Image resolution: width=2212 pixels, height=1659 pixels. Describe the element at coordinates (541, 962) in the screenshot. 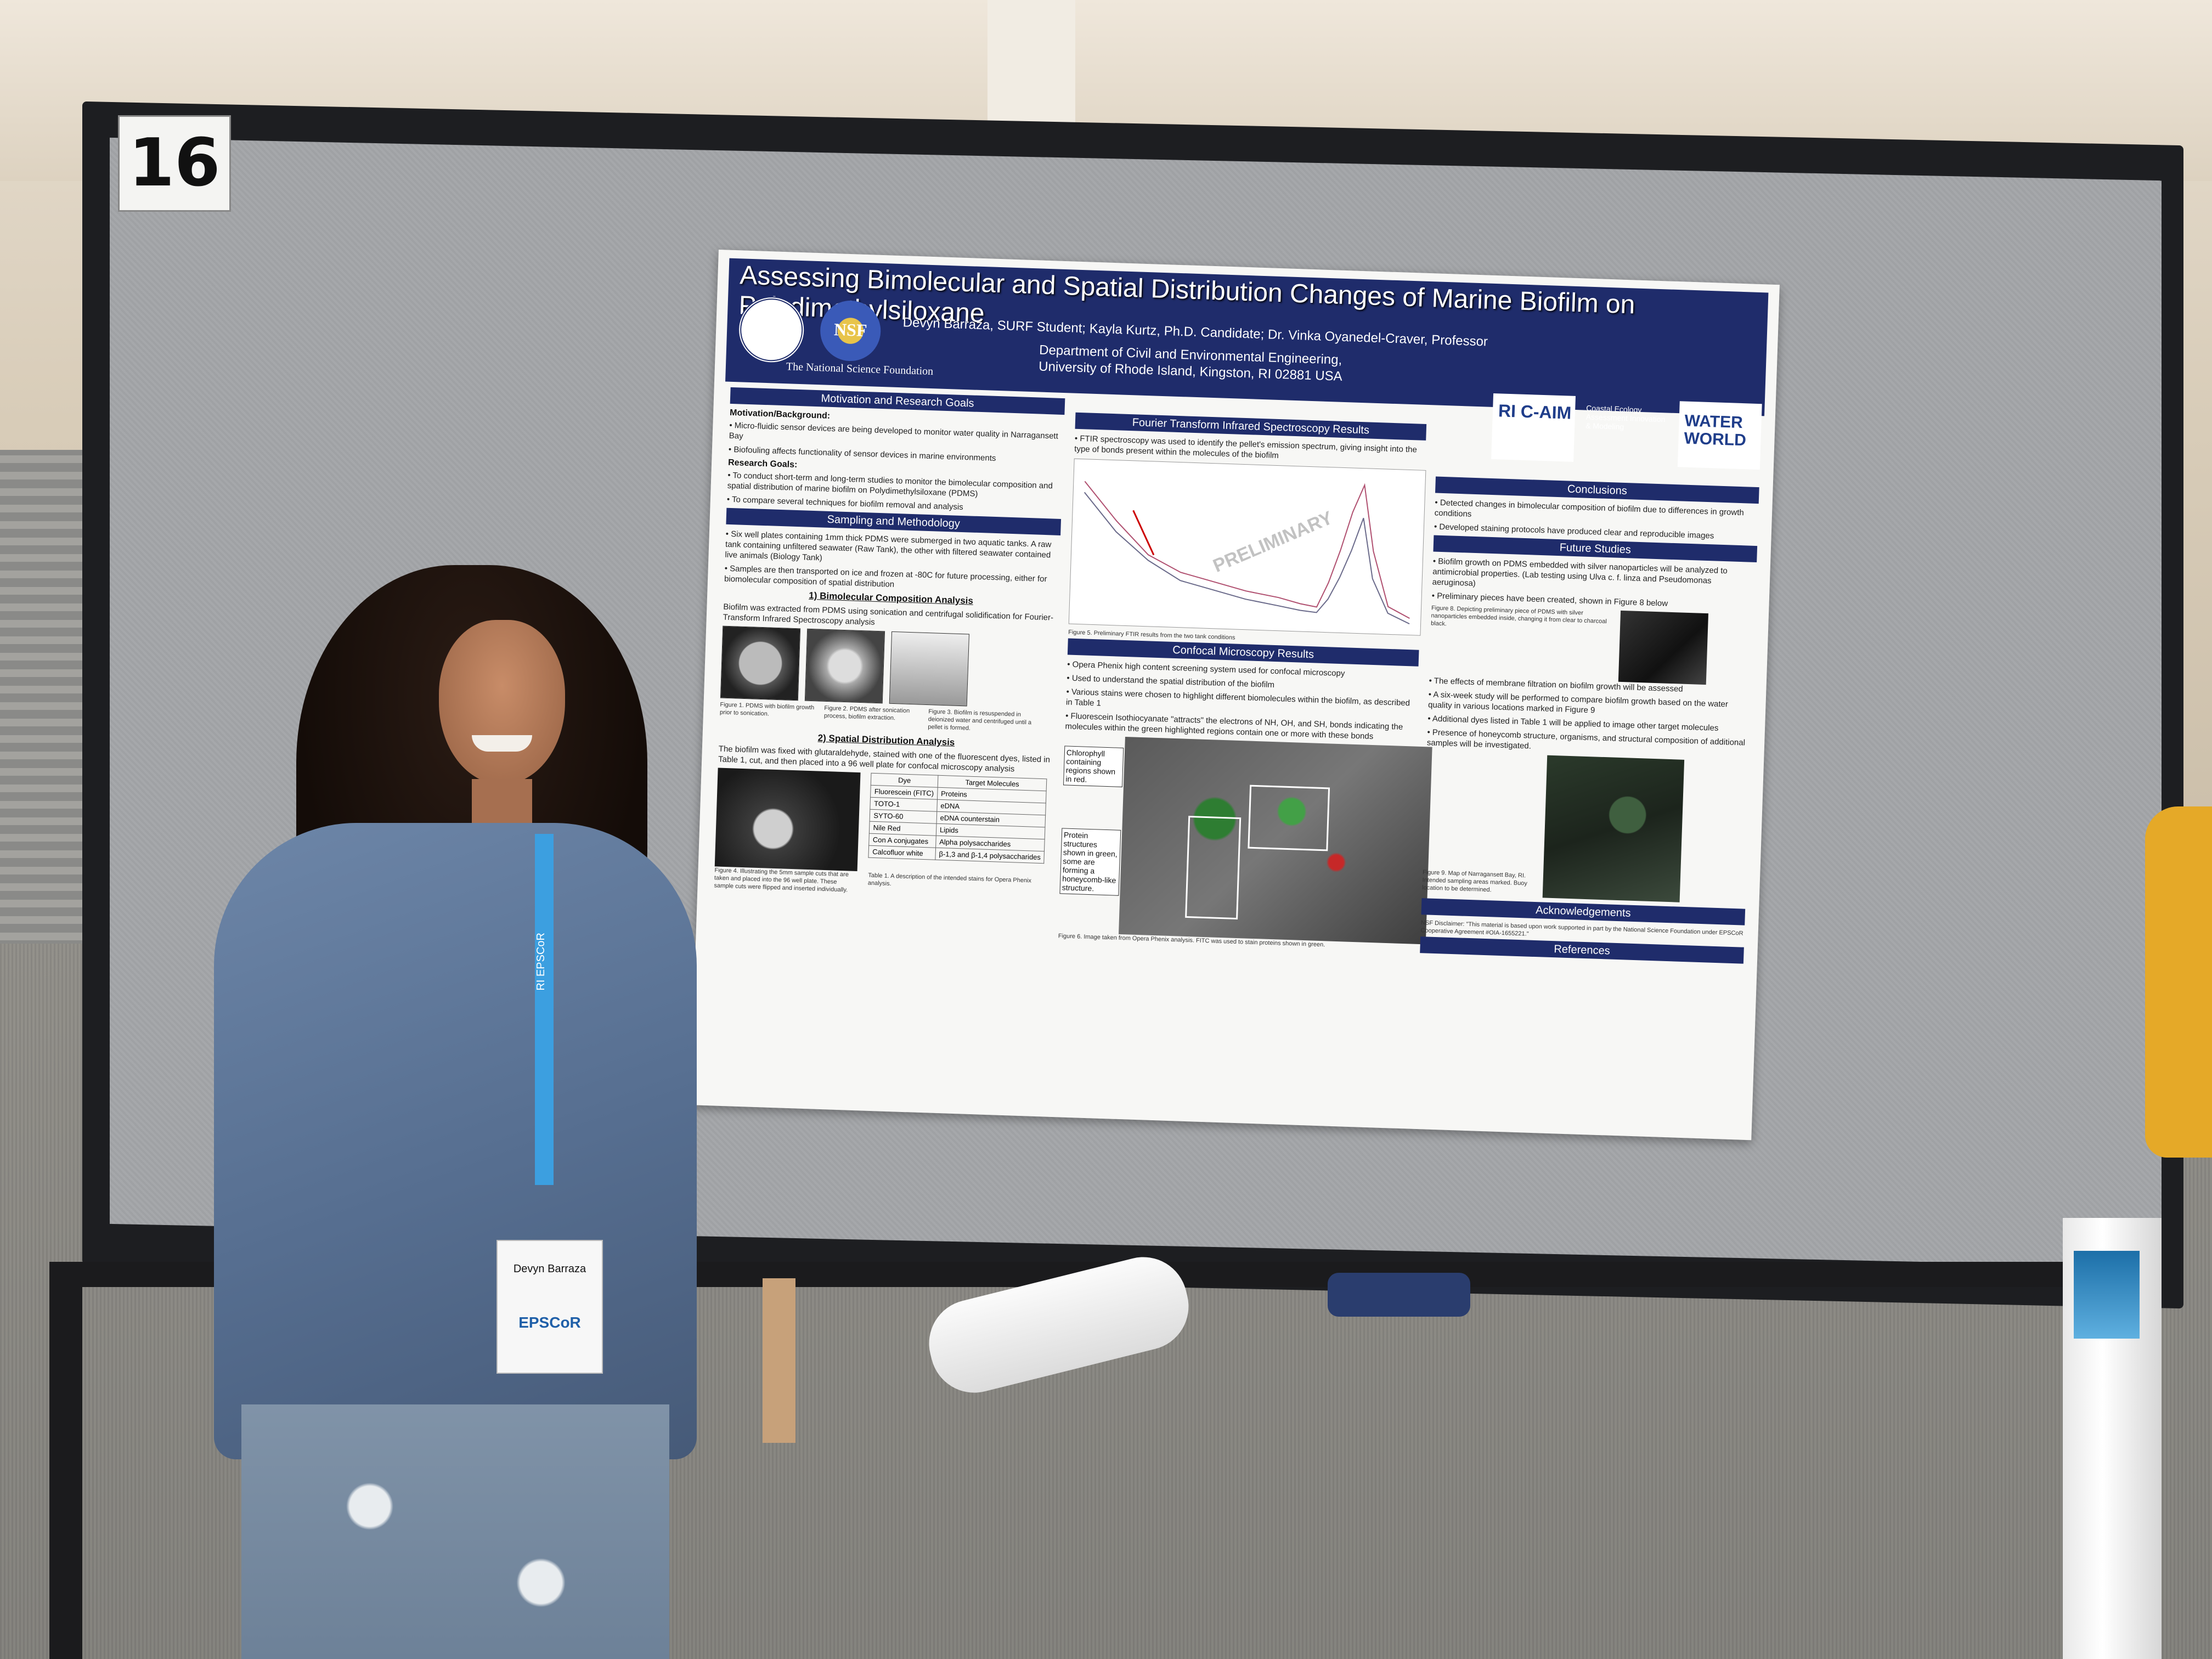

I see `lanyard-text: RI EPSCoR` at that location.